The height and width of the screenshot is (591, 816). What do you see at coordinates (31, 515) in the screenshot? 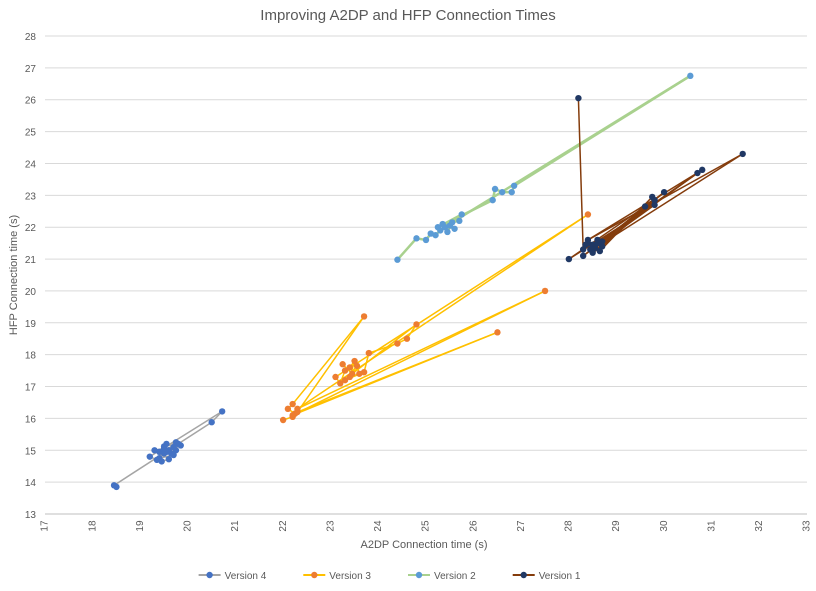
I see `y-tick-label: 13` at bounding box center [31, 515].